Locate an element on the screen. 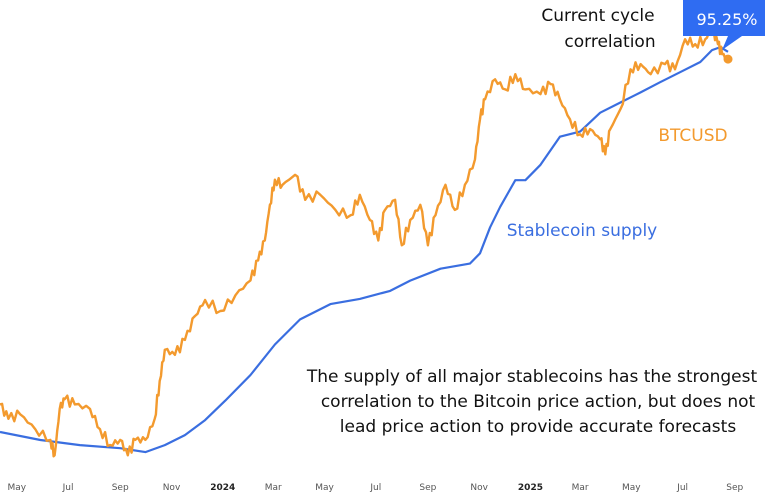  correlation-callout: 95.25% is located at coordinates (724, 25).